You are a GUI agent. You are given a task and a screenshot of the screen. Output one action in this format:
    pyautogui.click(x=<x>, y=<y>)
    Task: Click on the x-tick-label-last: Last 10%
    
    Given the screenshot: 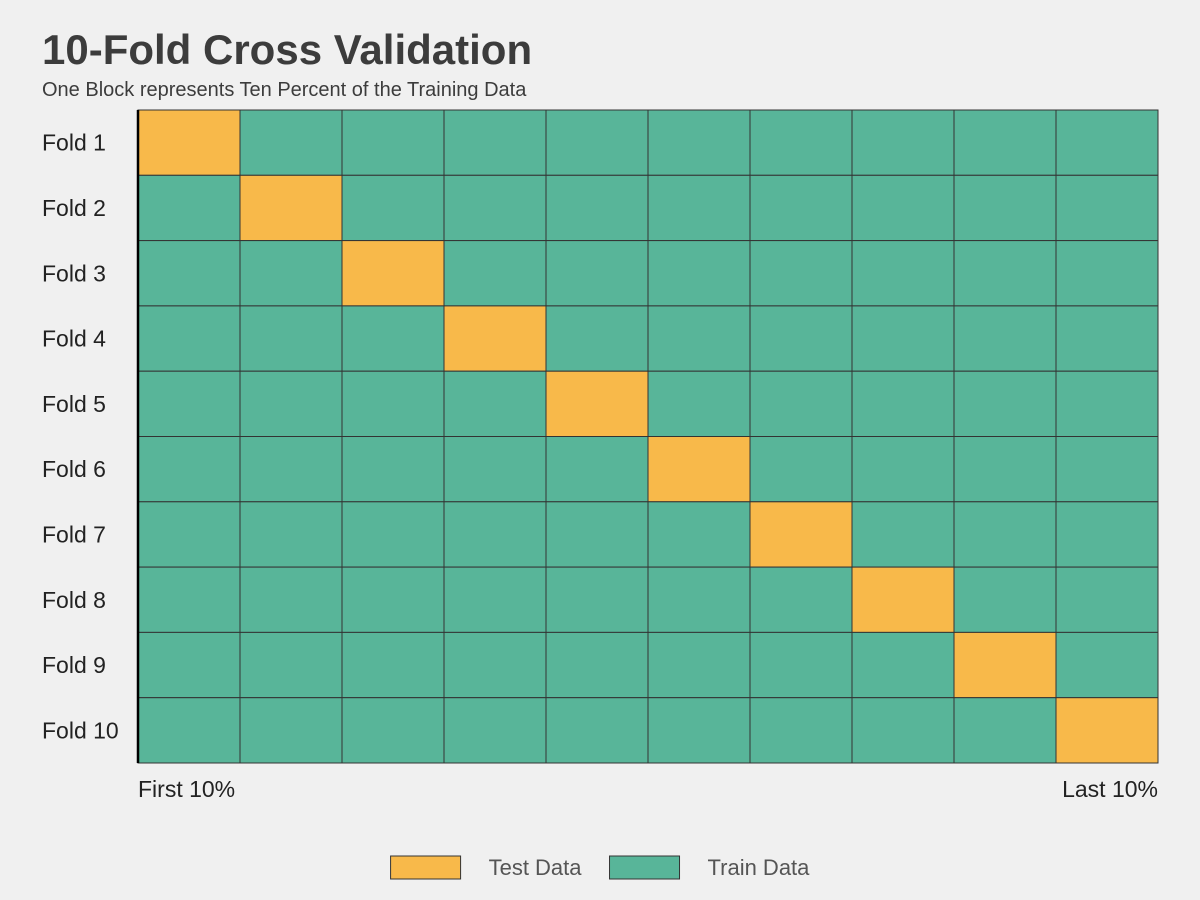 What is the action you would take?
    pyautogui.click(x=1110, y=789)
    